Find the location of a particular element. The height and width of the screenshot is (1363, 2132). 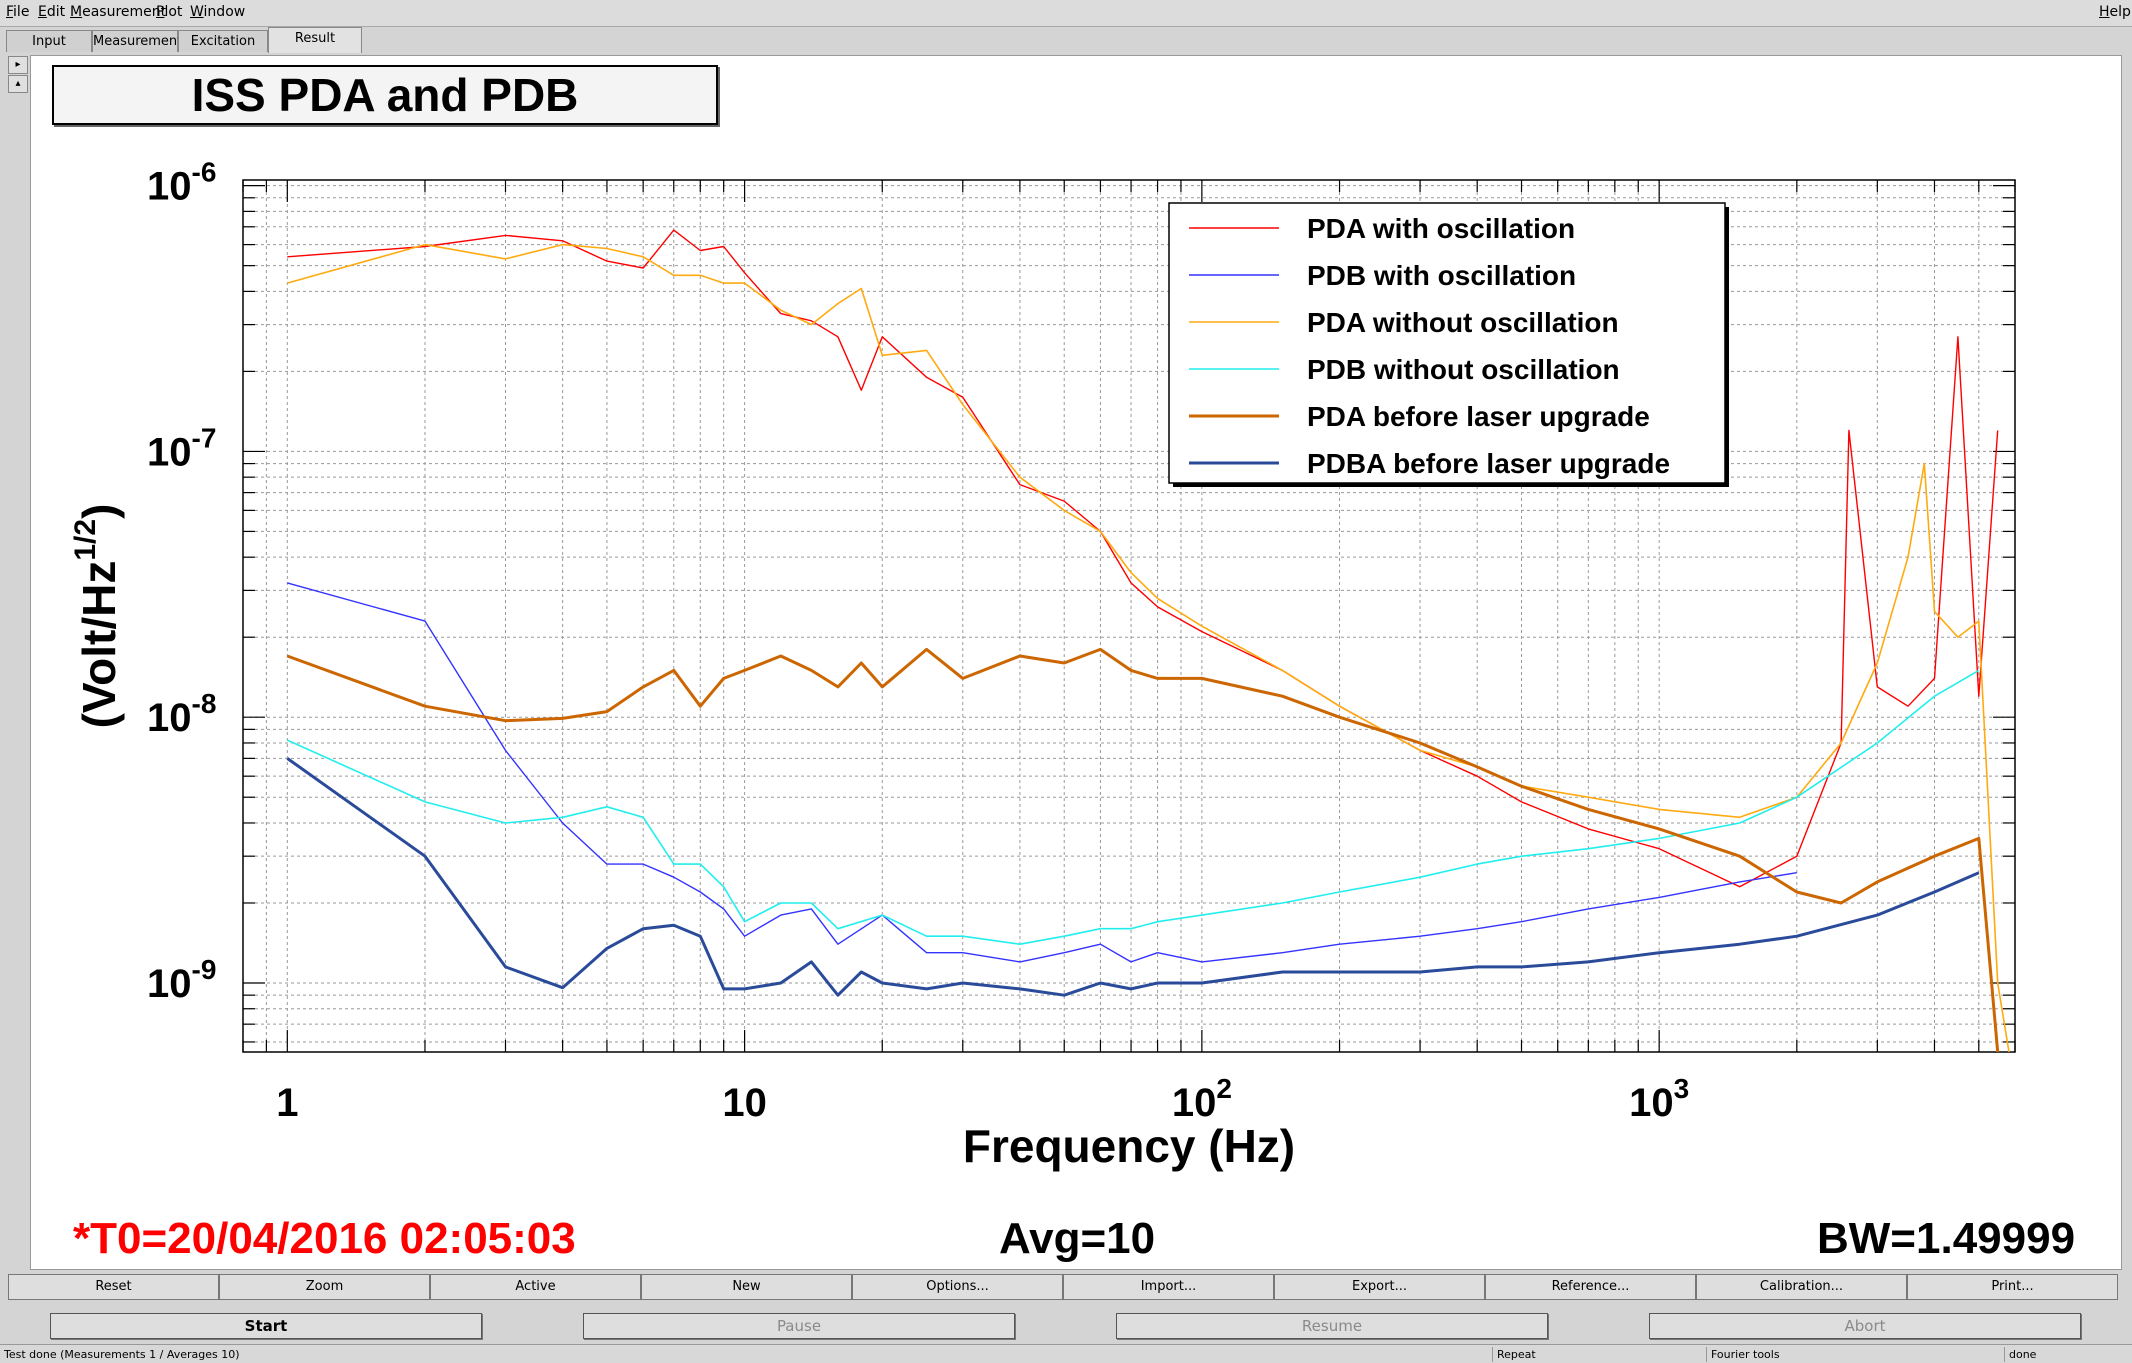

x-tick-label: 10³ is located at coordinates (1659, 1099).